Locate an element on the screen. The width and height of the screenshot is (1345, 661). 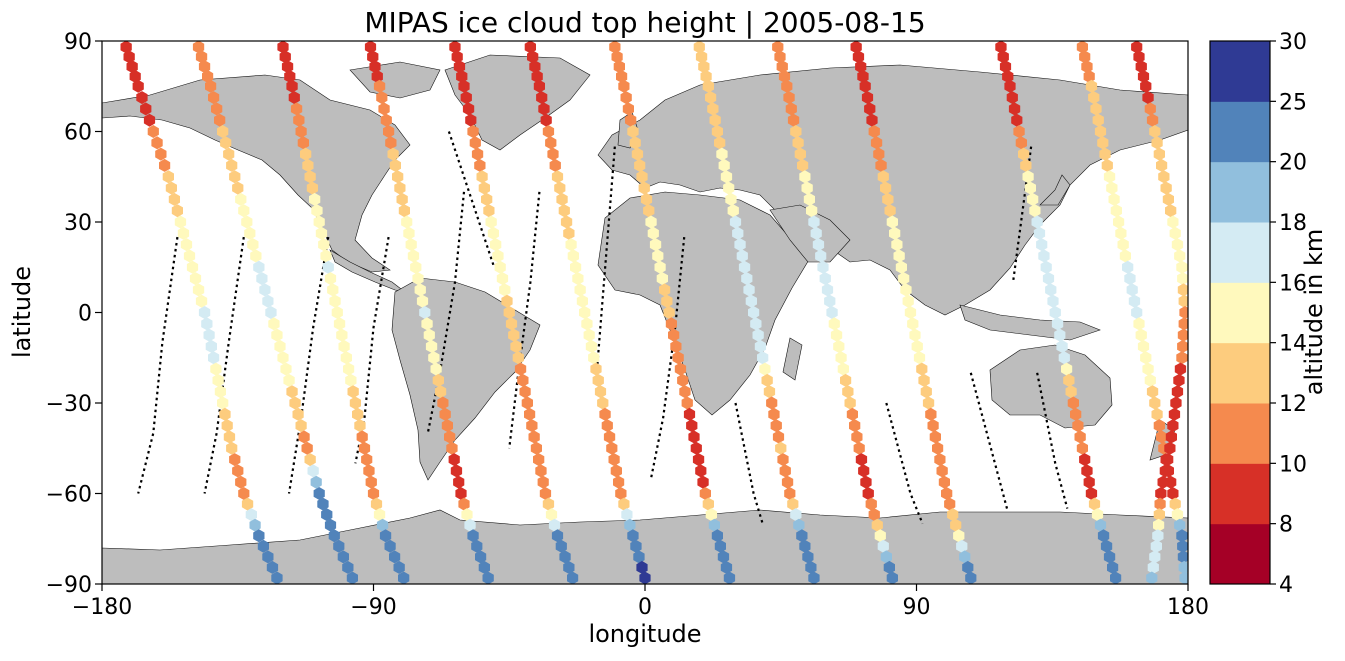
land-australia is located at coordinates (1051, 386).